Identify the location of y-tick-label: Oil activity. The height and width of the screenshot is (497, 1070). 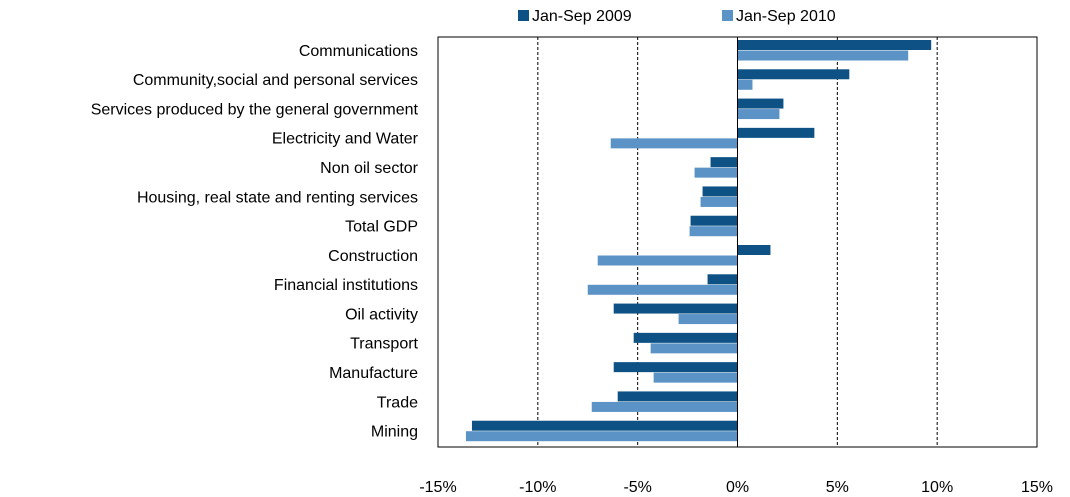
(381, 314).